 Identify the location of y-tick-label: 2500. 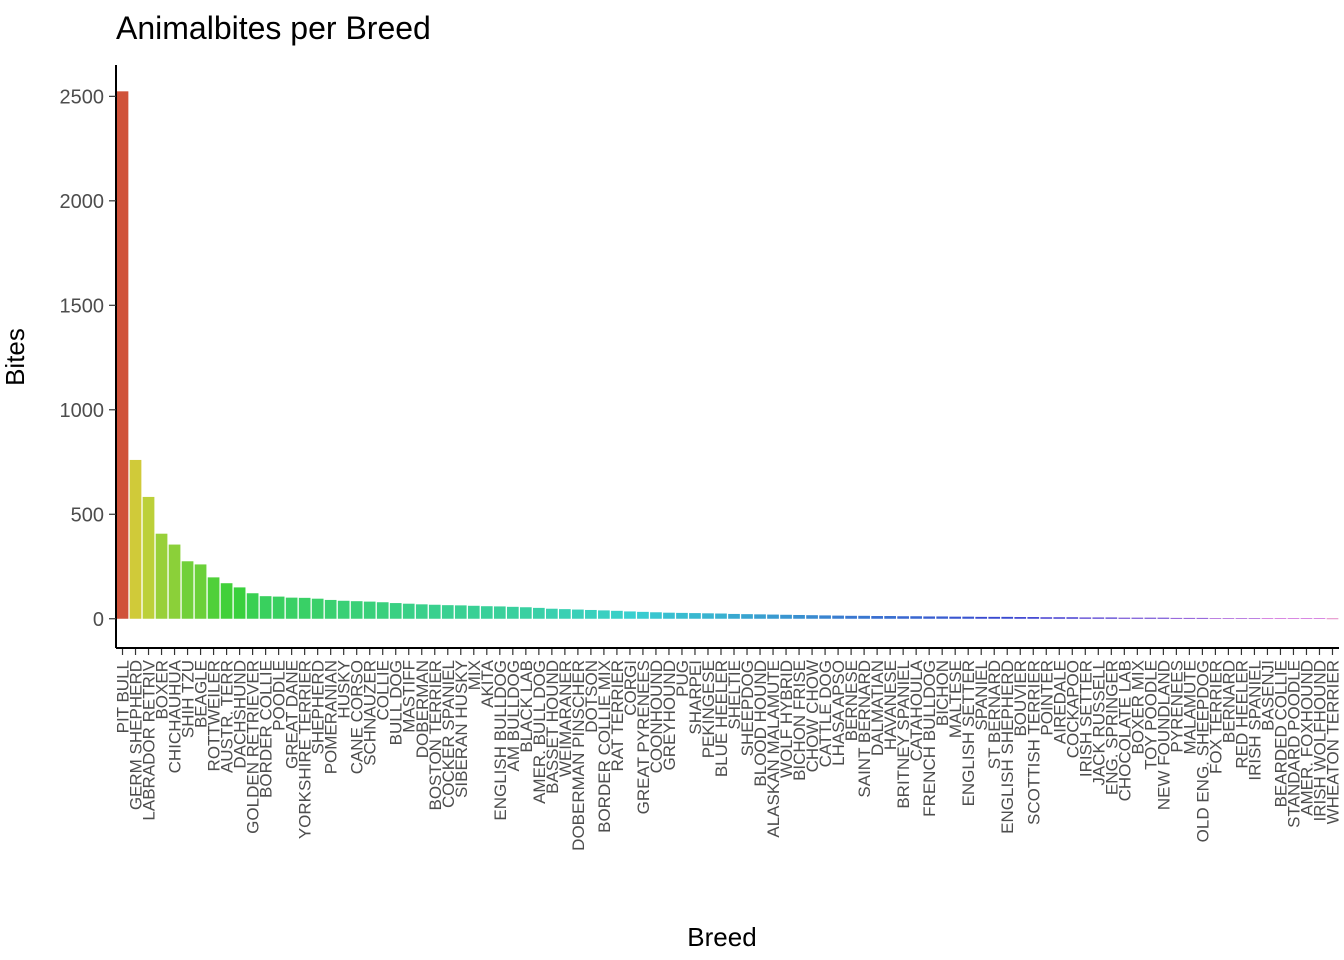
(82, 97).